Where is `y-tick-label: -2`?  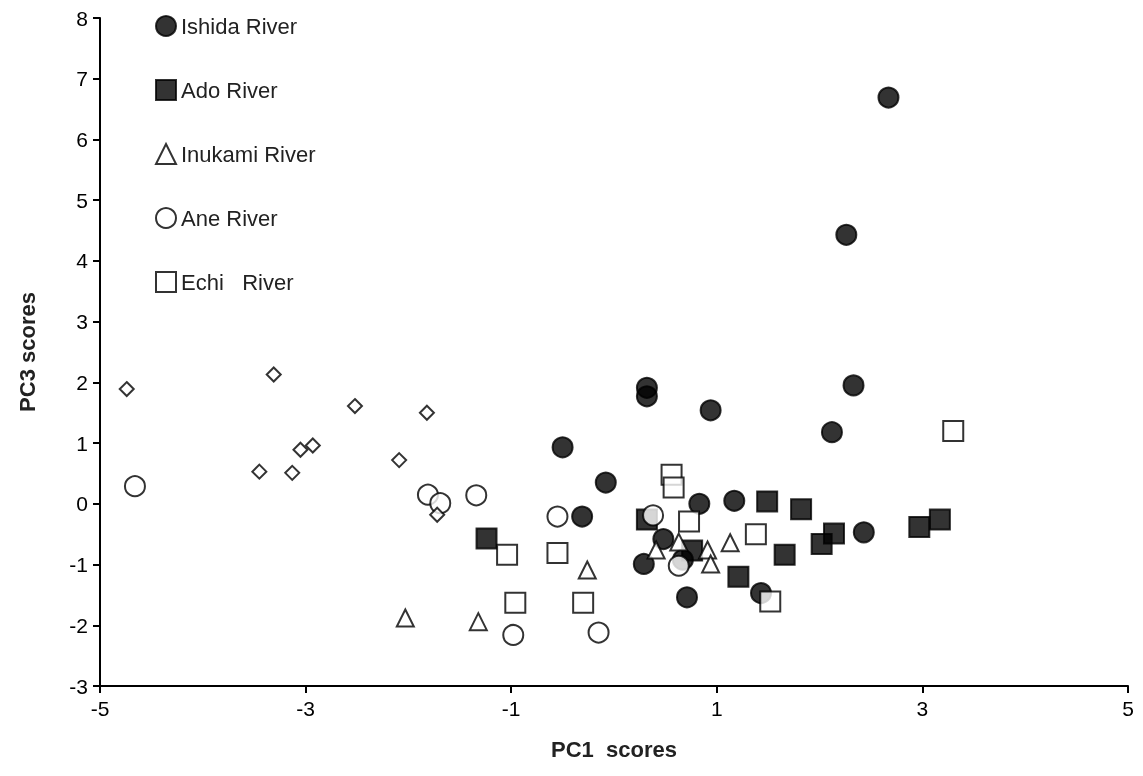 y-tick-label: -2 is located at coordinates (78, 625).